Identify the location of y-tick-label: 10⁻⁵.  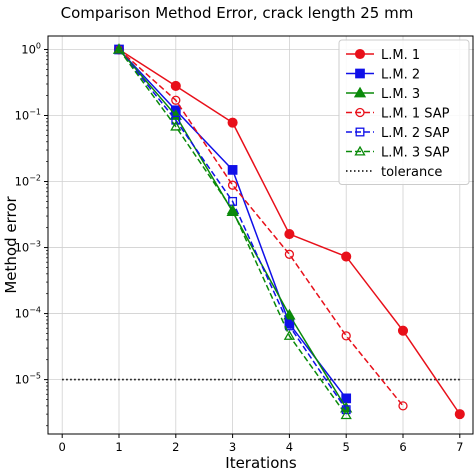
(28, 379).